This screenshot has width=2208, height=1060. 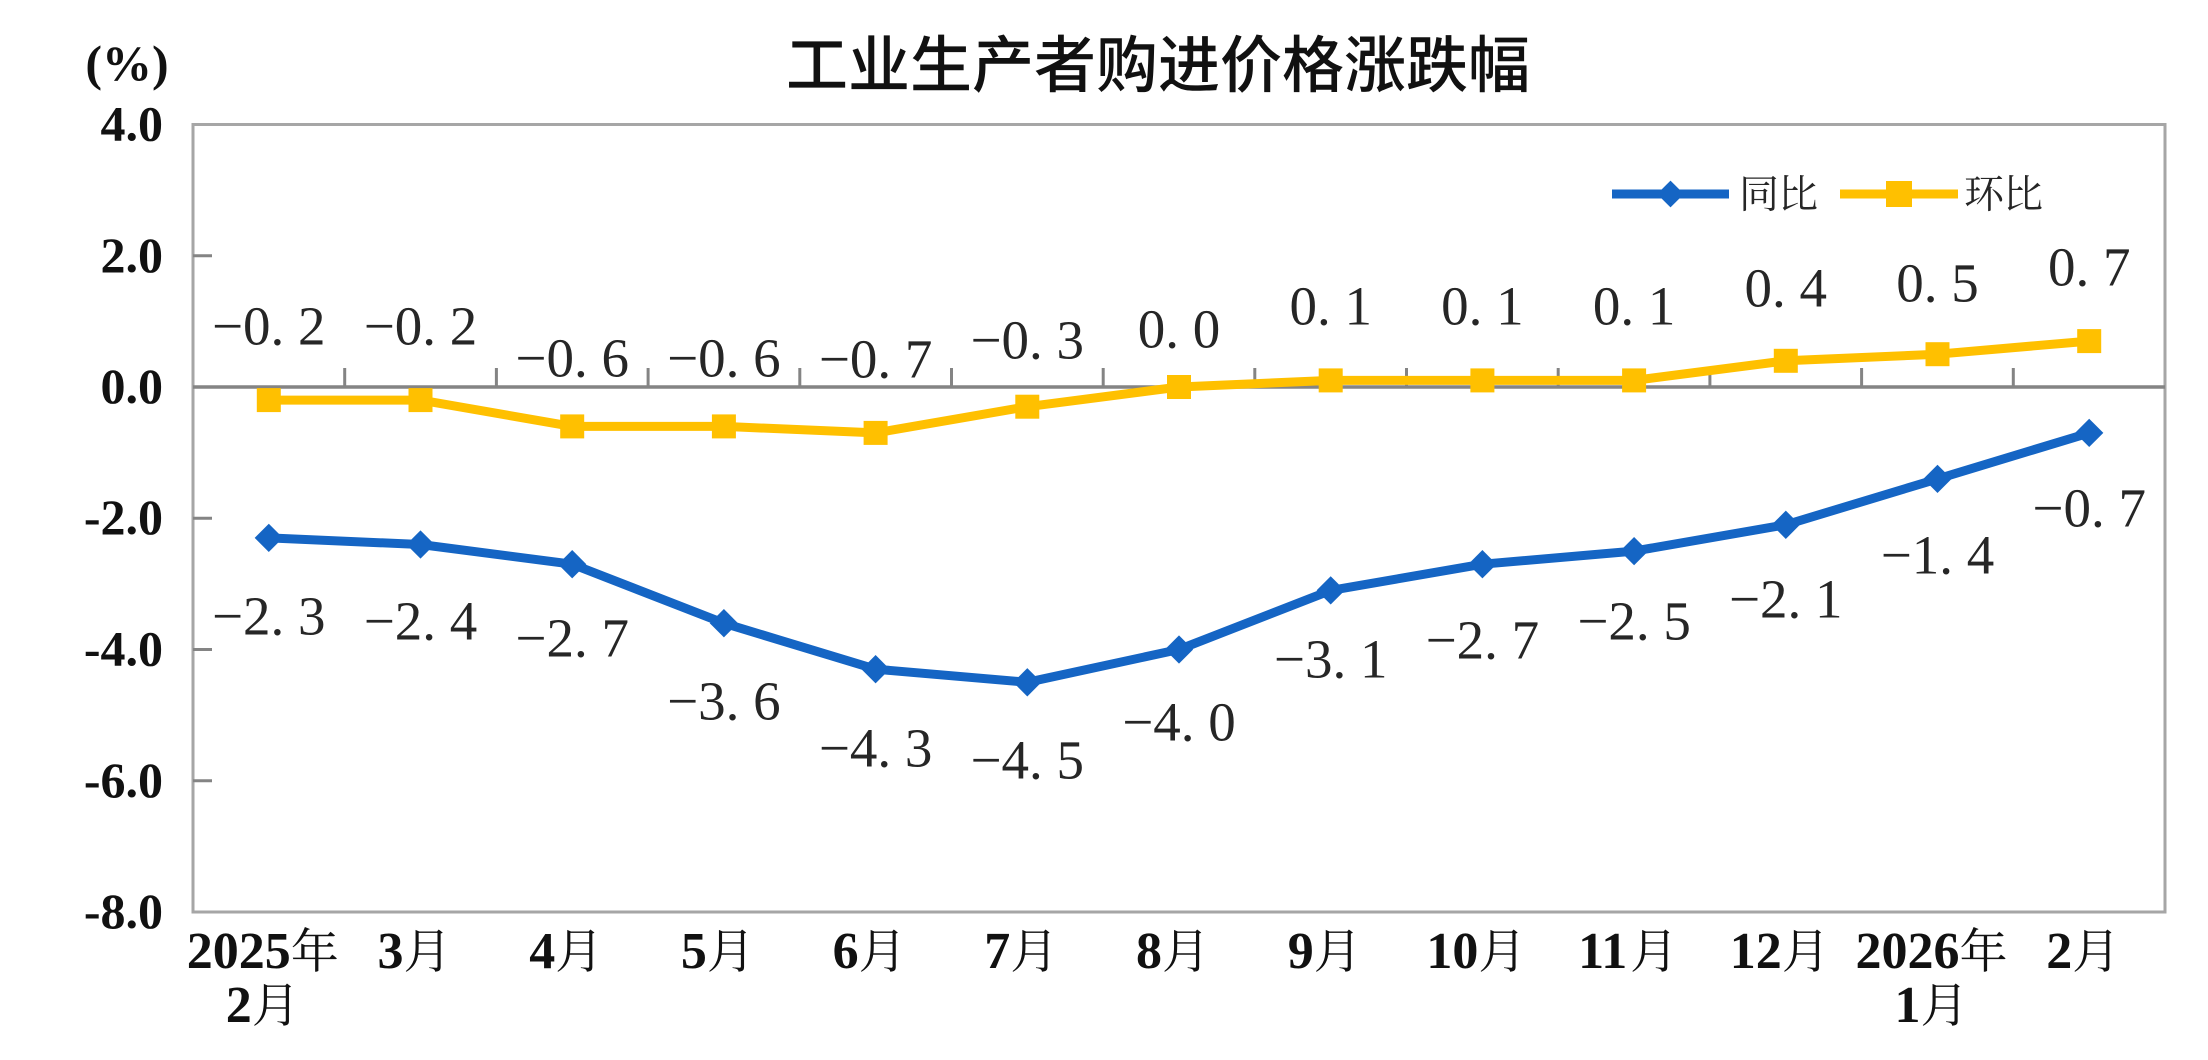 What do you see at coordinates (1602, 951) in the screenshot?
I see `svg-text: 11` at bounding box center [1602, 951].